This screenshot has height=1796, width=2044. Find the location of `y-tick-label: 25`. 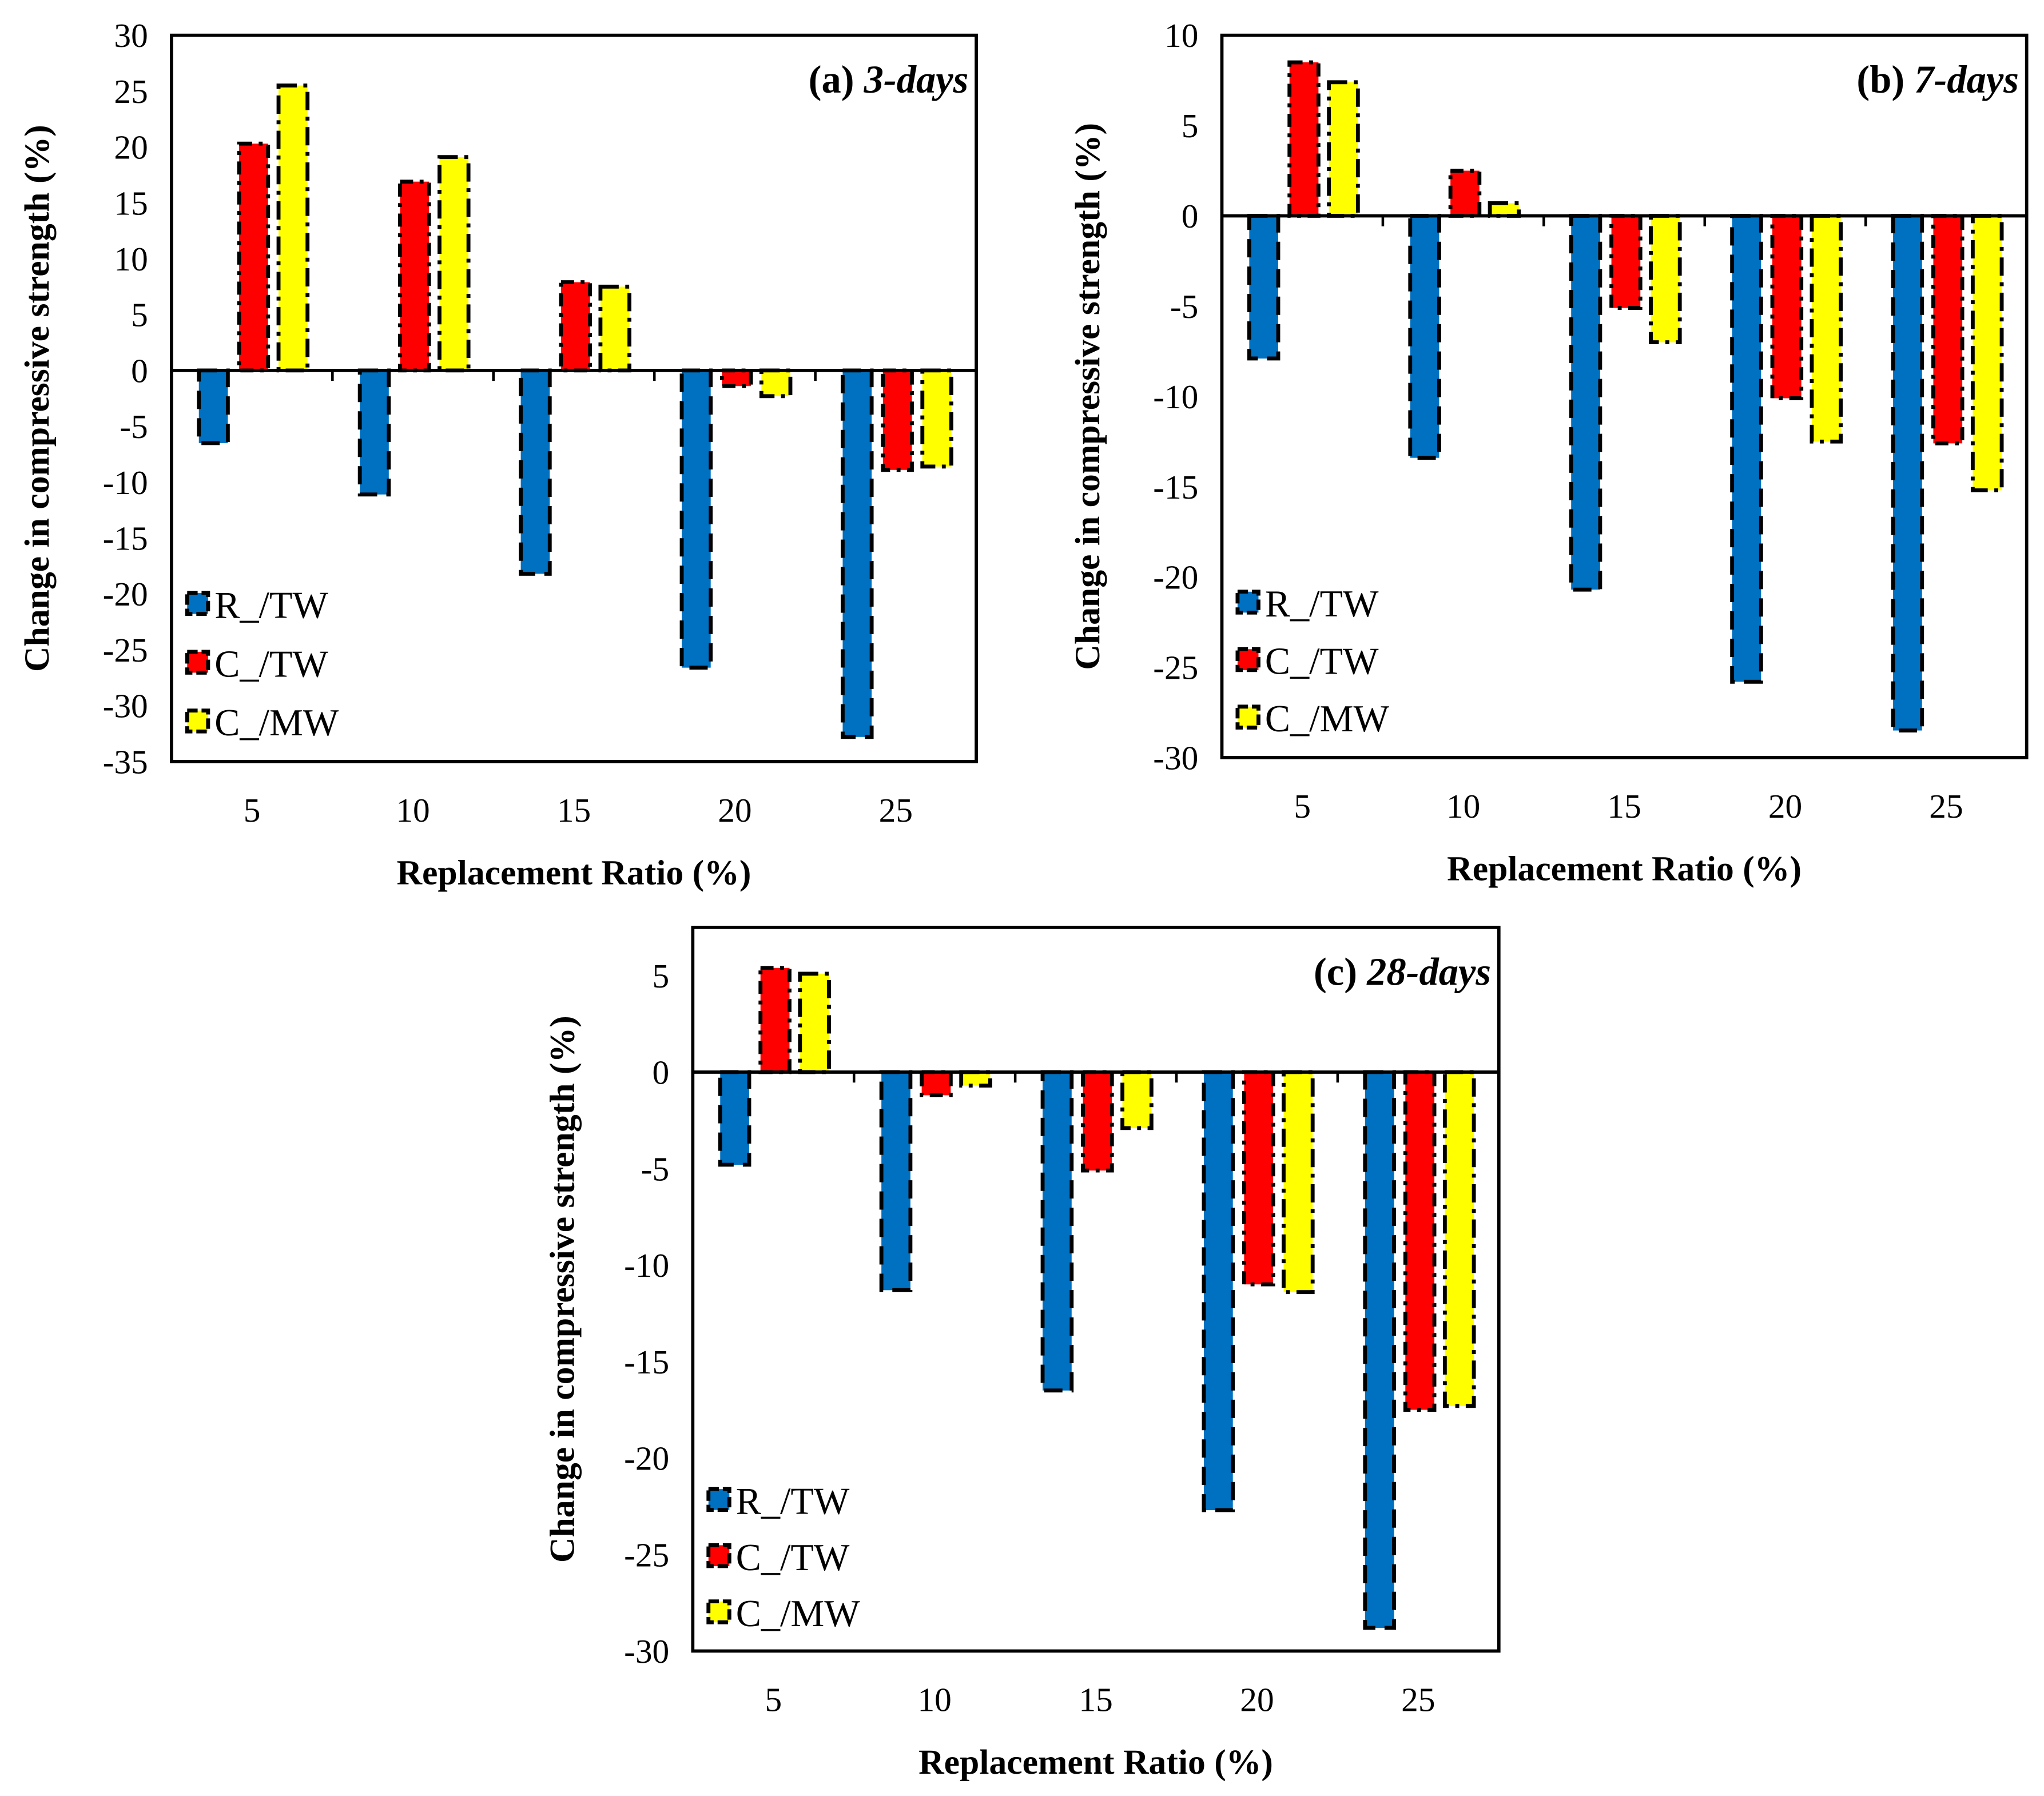

y-tick-label: 25 is located at coordinates (131, 91).